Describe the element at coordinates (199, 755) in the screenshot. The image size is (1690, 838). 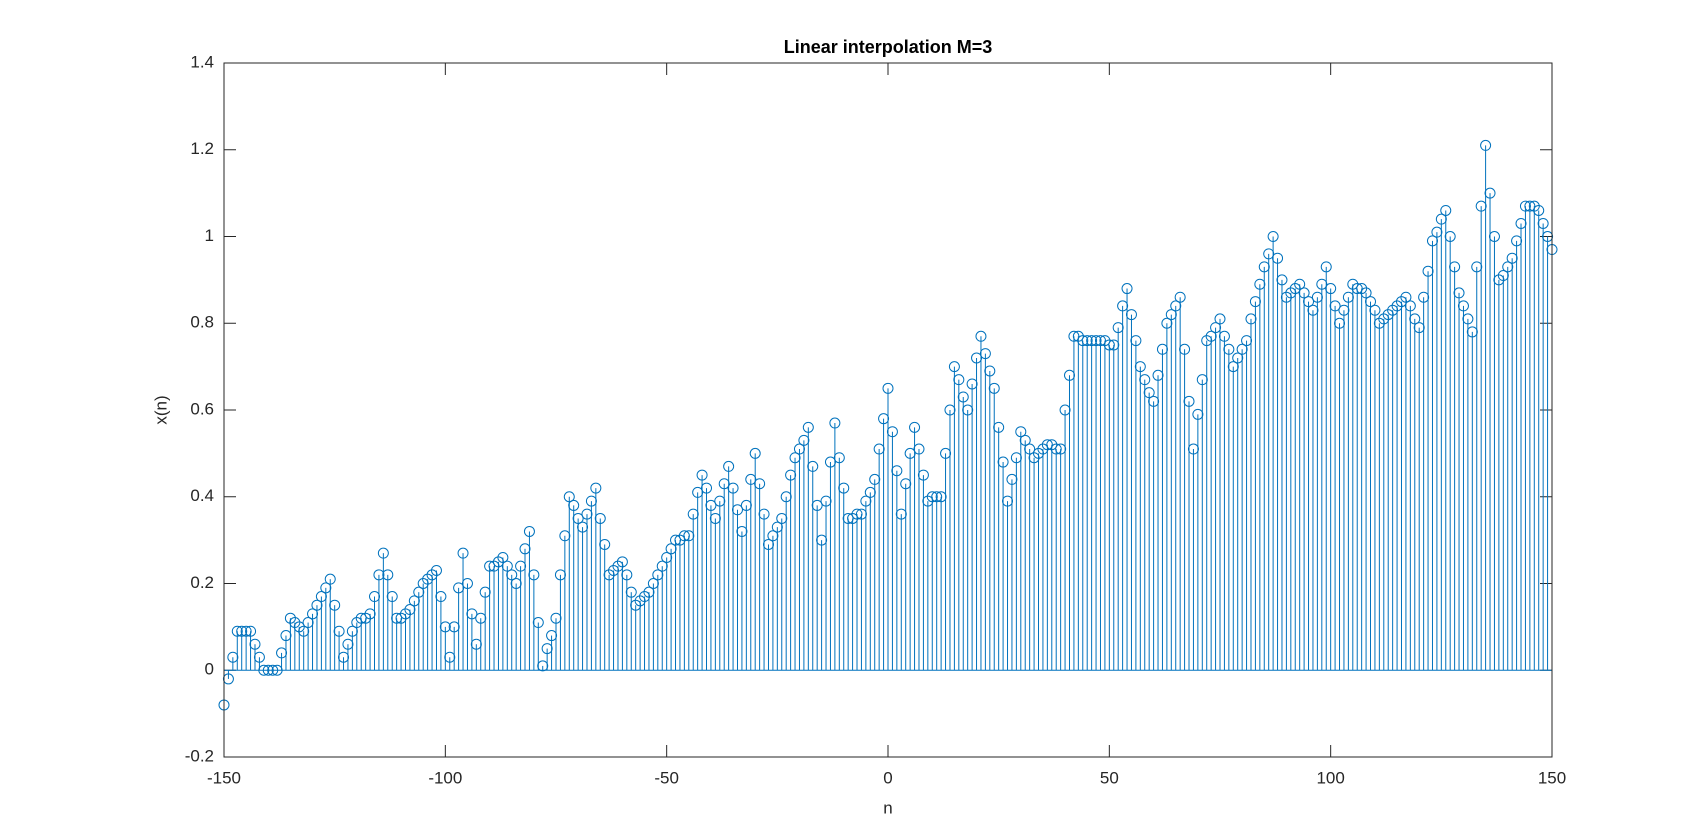
I see `y-tick-label: -0.2` at that location.